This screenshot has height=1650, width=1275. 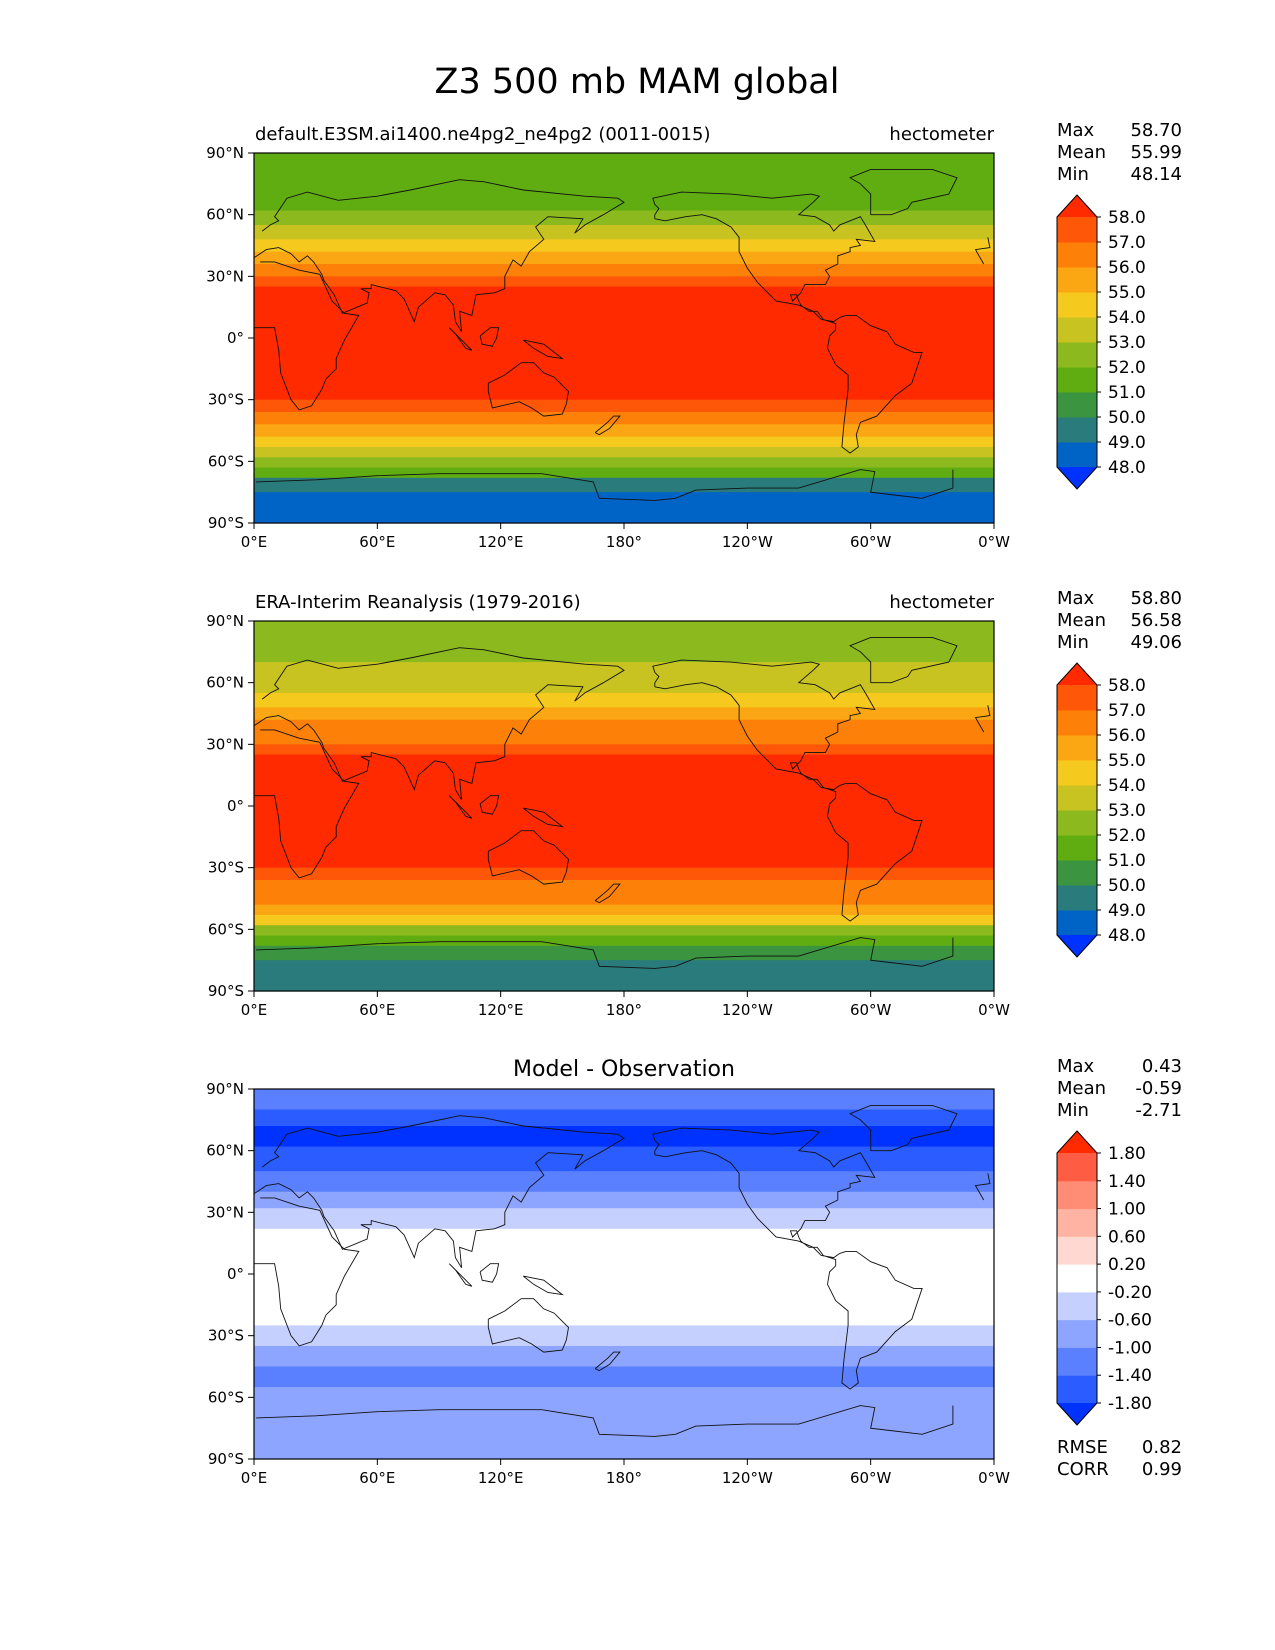 I want to click on panel-test-stats: Max 58.70 Mean 55.99 Min 48.14, so click(x=1119, y=152).